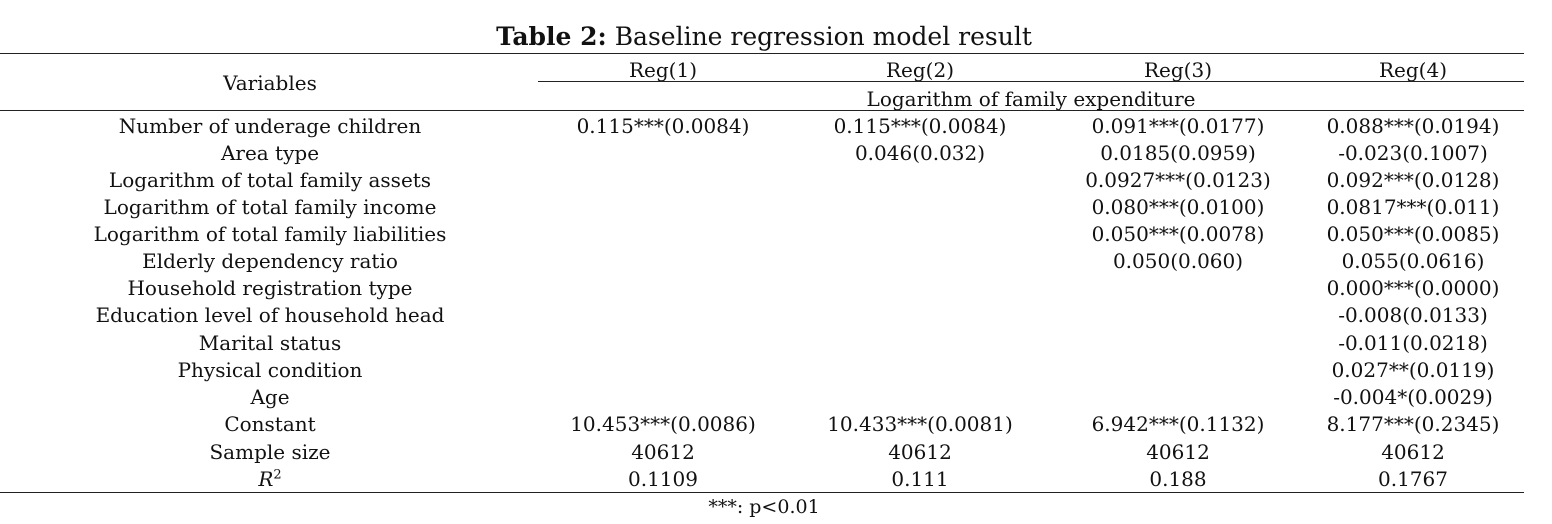  I want to click on variables-header: Variables, so click(270, 83).